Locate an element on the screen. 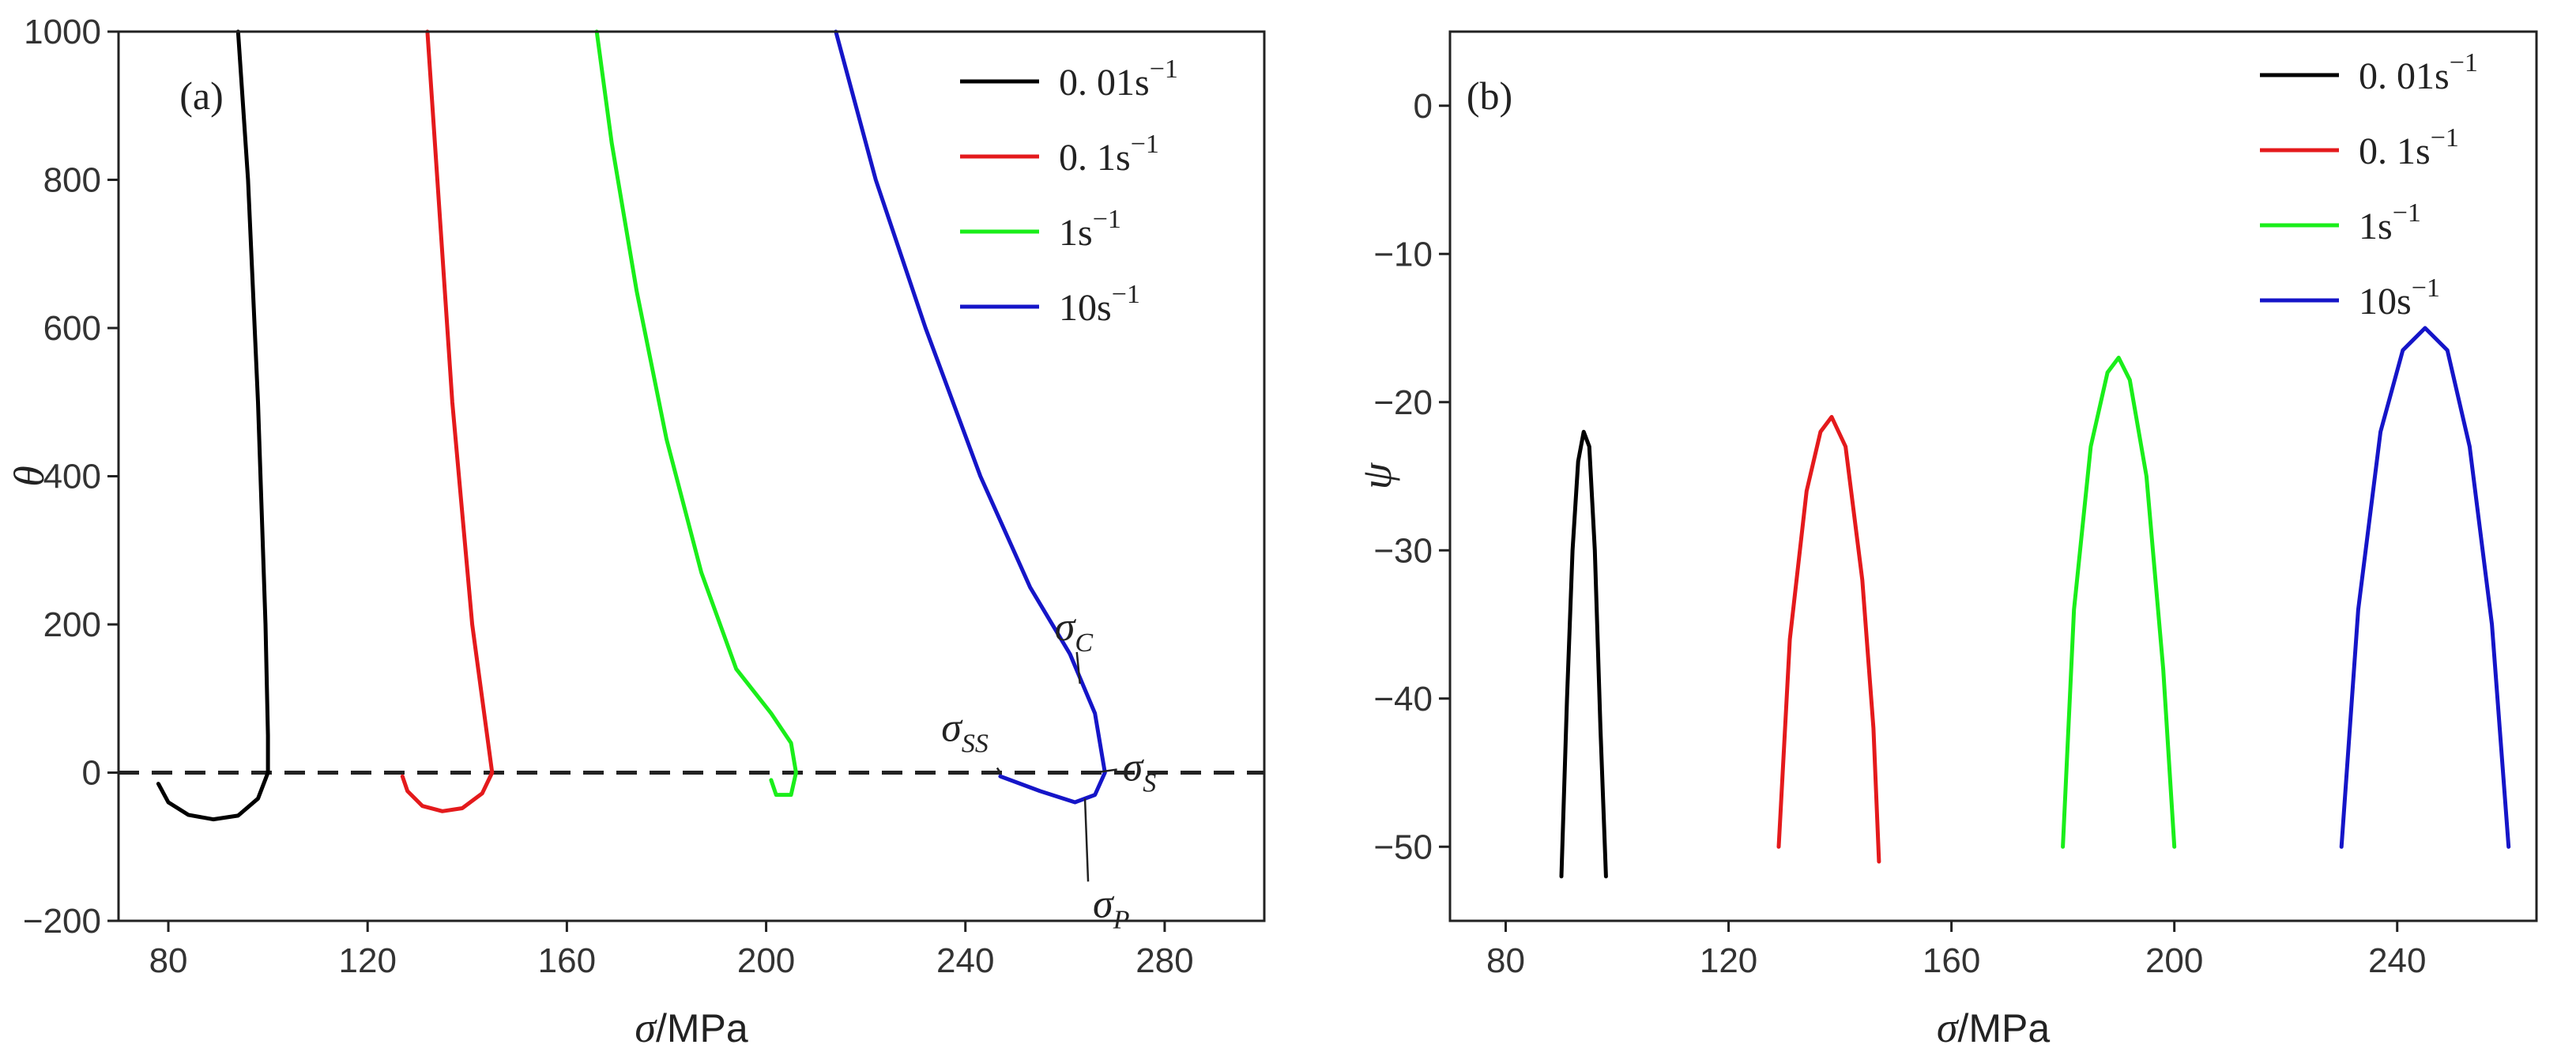 The height and width of the screenshot is (1056, 2576). y-tick-label: −20 is located at coordinates (1403, 402).